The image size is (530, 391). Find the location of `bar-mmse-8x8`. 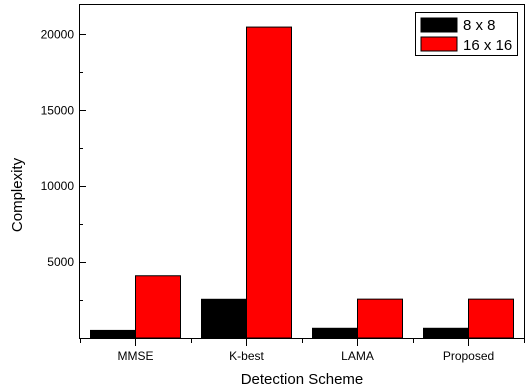

bar-mmse-8x8 is located at coordinates (113, 334).